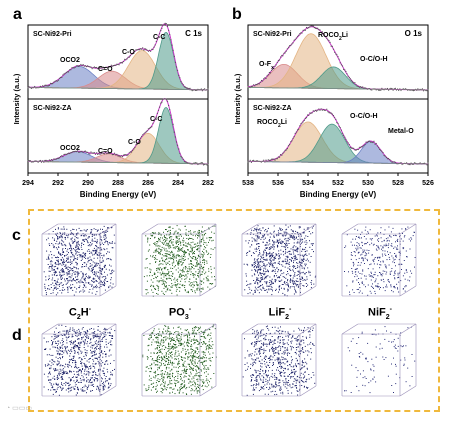  What do you see at coordinates (428, 183) in the screenshot?
I see `x-tick-label: 526` at bounding box center [428, 183].